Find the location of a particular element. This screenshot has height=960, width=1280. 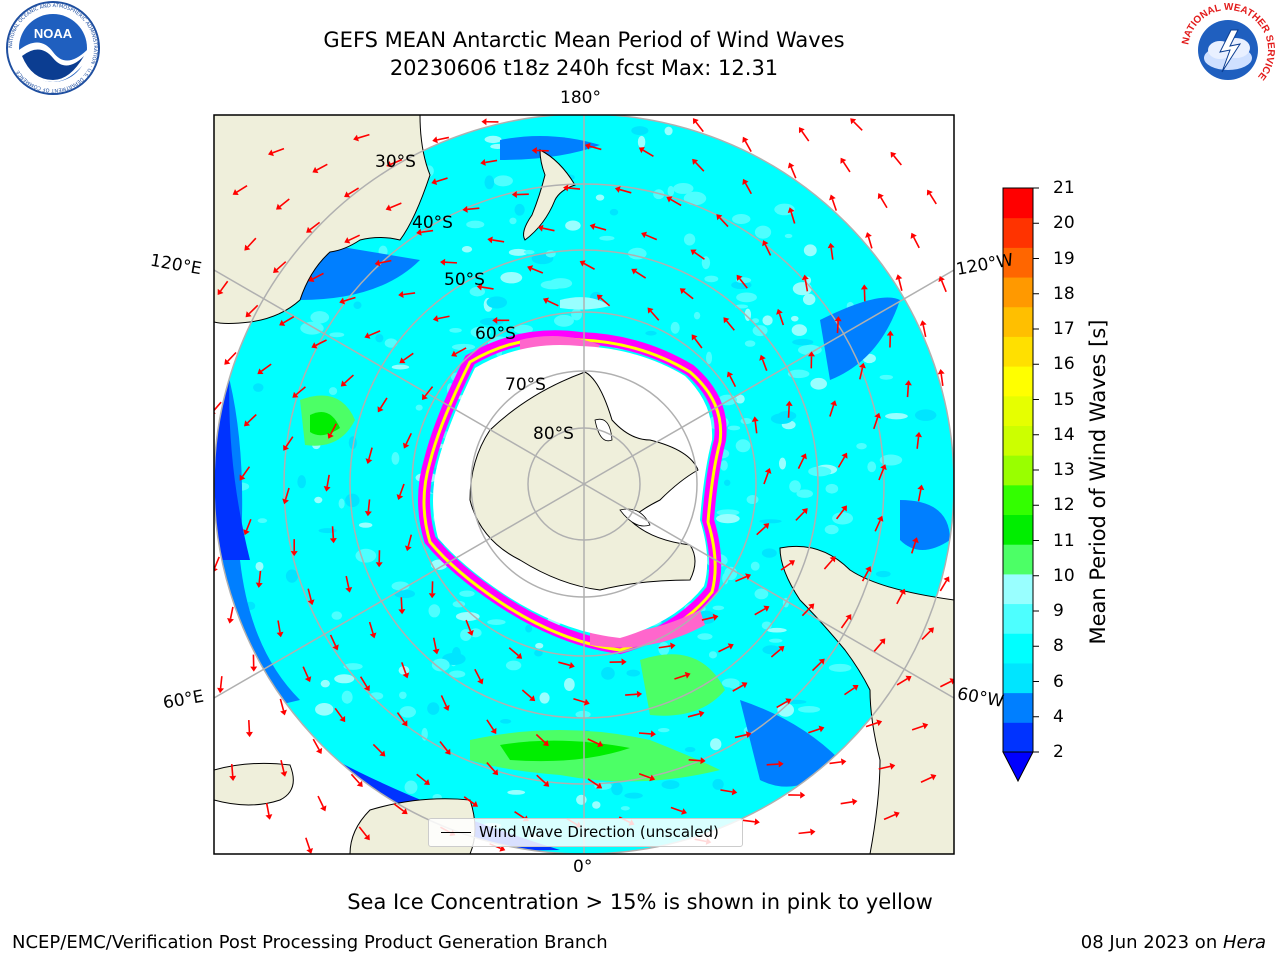

short-period-zone-pacific is located at coordinates (860, 338).